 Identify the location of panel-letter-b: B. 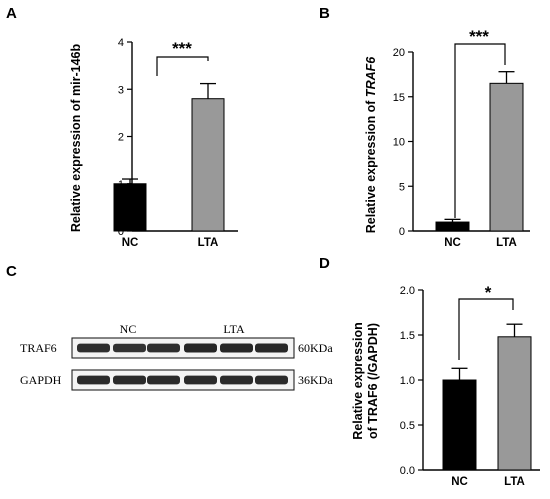
(324, 13).